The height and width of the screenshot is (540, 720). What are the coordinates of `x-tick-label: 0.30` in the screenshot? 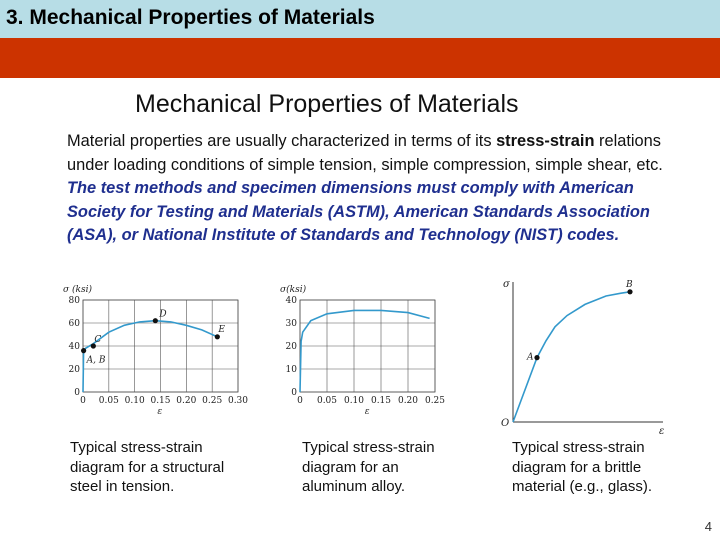 It's located at (238, 401).